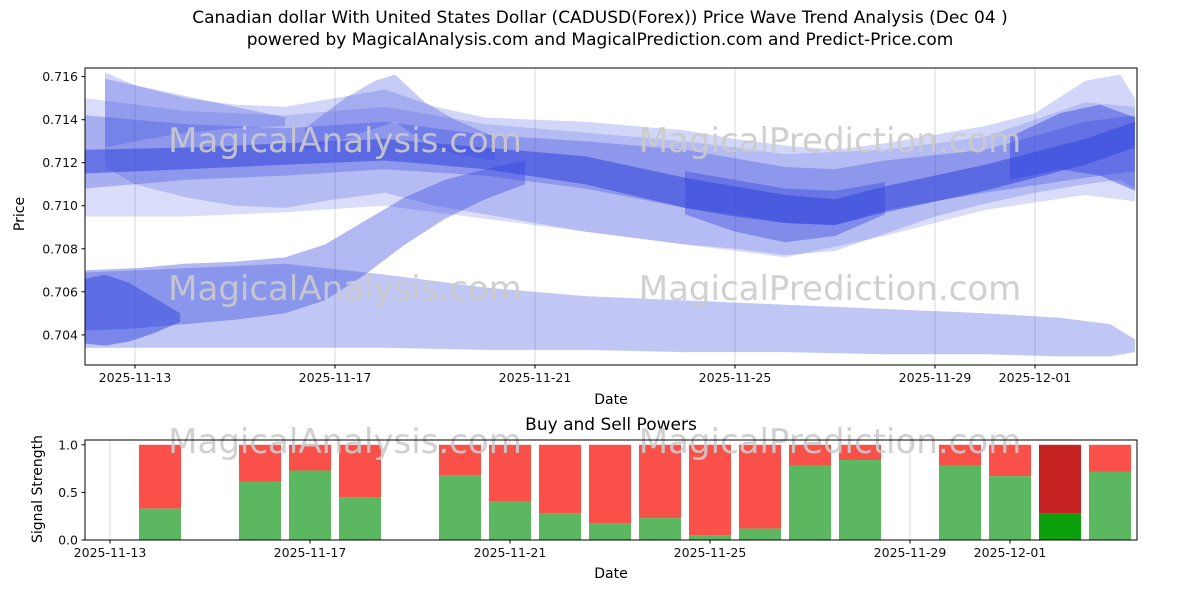 This screenshot has height=600, width=1200. What do you see at coordinates (60, 76) in the screenshot?
I see `y-tick-label: 0.716` at bounding box center [60, 76].